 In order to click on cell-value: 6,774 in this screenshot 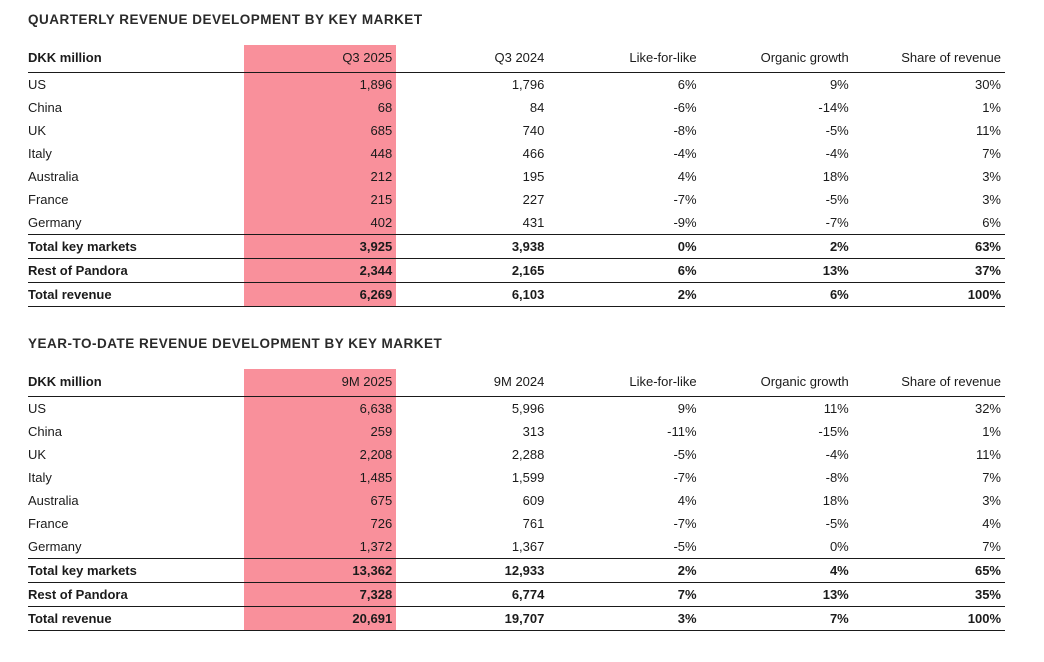, I will do `click(472, 594)`.